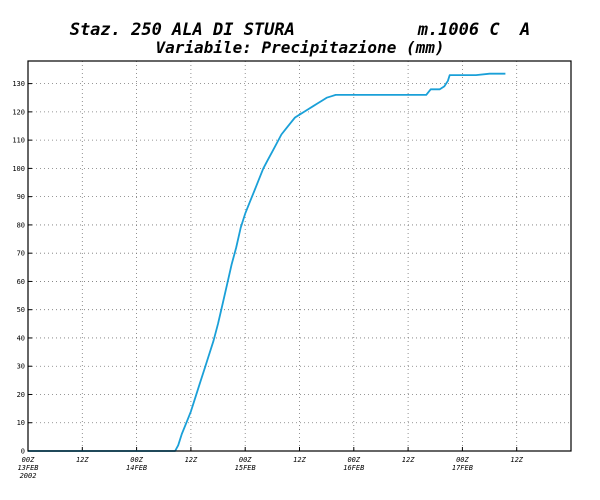 The height and width of the screenshot is (500, 600). Describe the element at coordinates (22, 268) in the screenshot. I see `y-axis: 0 10 20 30 40 50 60 70 80 90 100 110 120 130` at that location.